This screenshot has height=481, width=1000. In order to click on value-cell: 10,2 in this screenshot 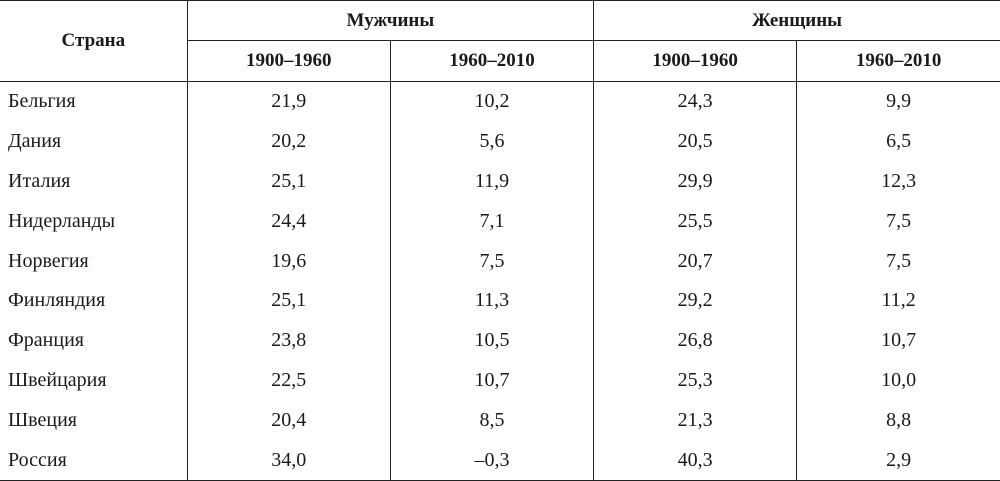, I will do `click(492, 101)`.